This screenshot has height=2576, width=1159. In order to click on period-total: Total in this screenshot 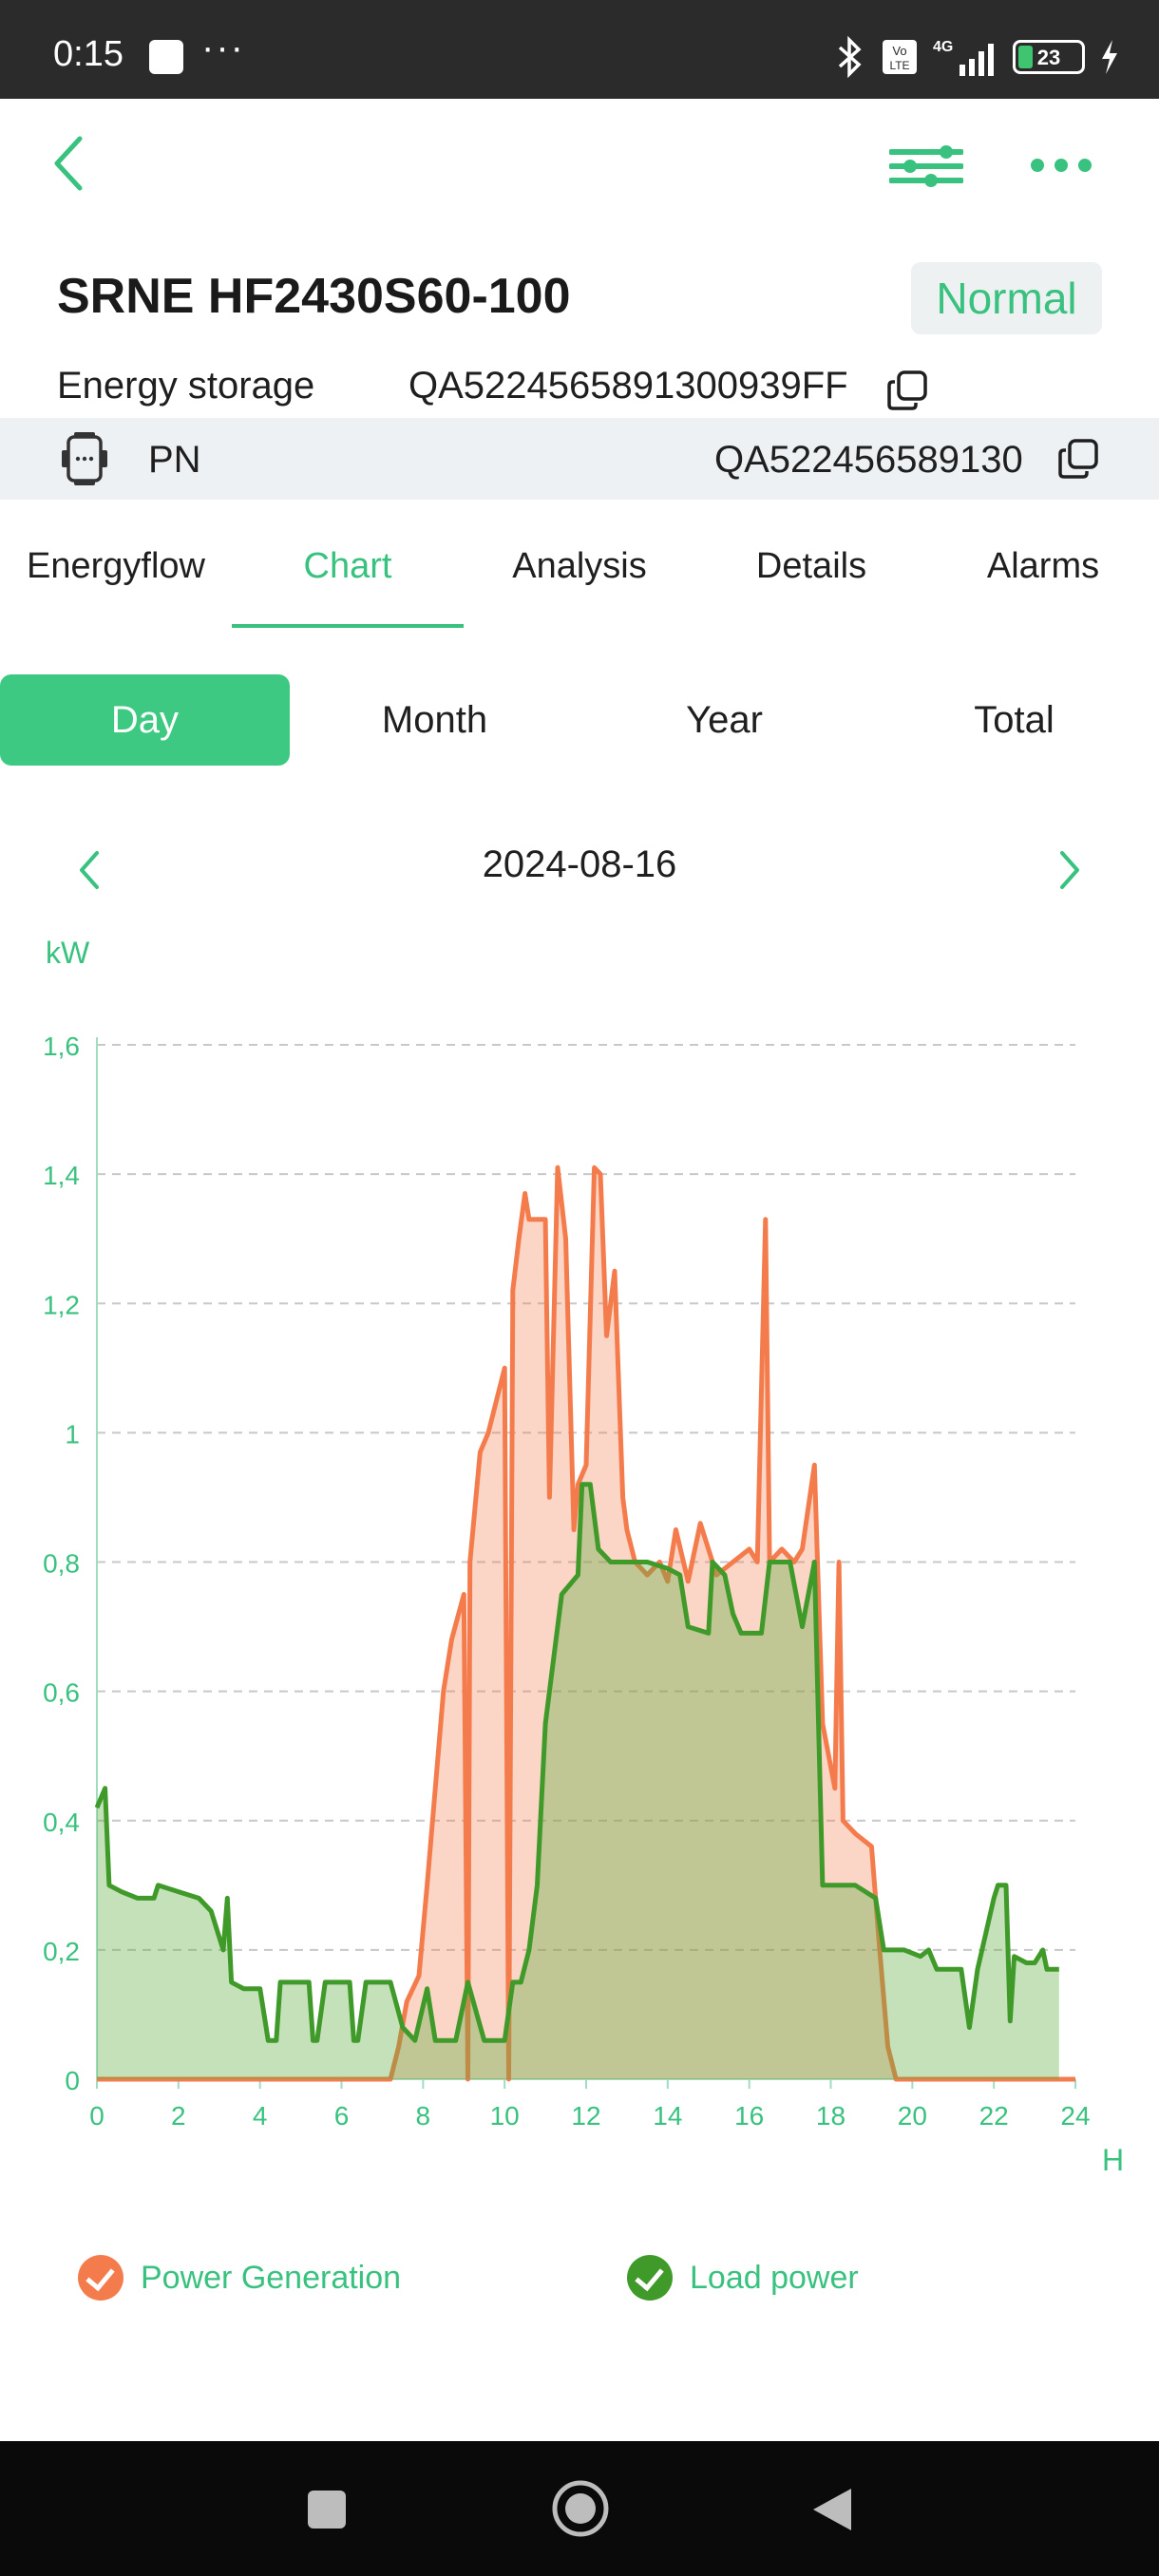, I will do `click(1014, 720)`.